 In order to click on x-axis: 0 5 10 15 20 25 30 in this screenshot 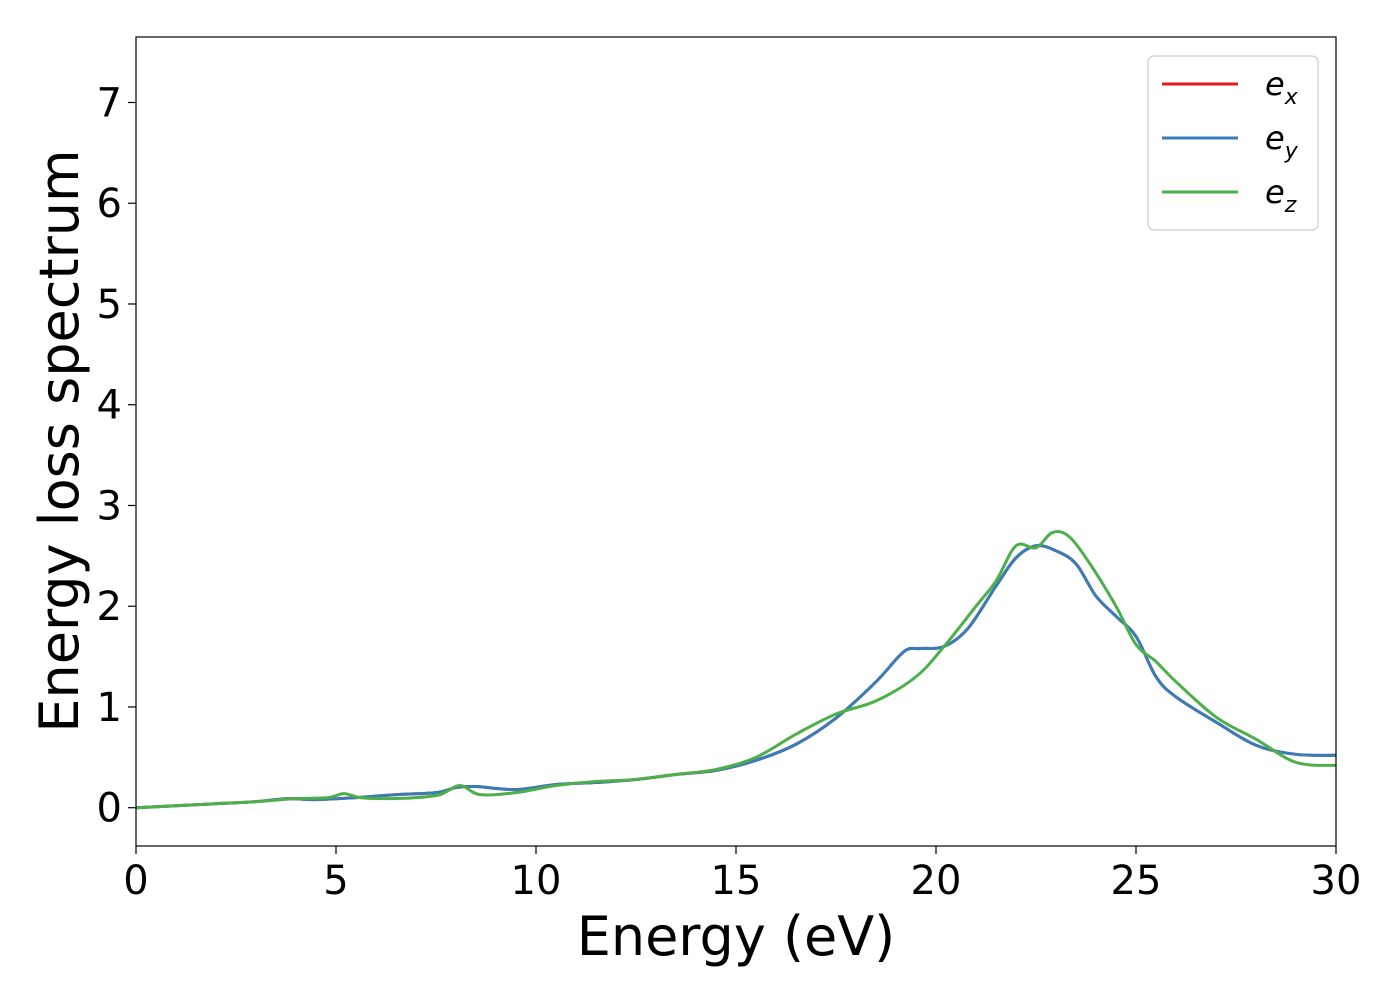, I will do `click(742, 875)`.